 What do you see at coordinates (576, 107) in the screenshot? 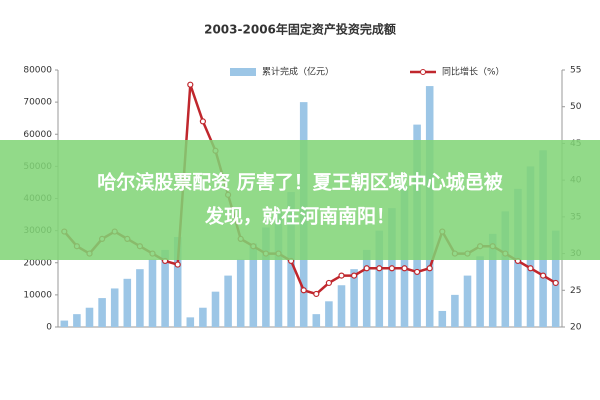
I see `y2-tick-label: 50` at bounding box center [576, 107].